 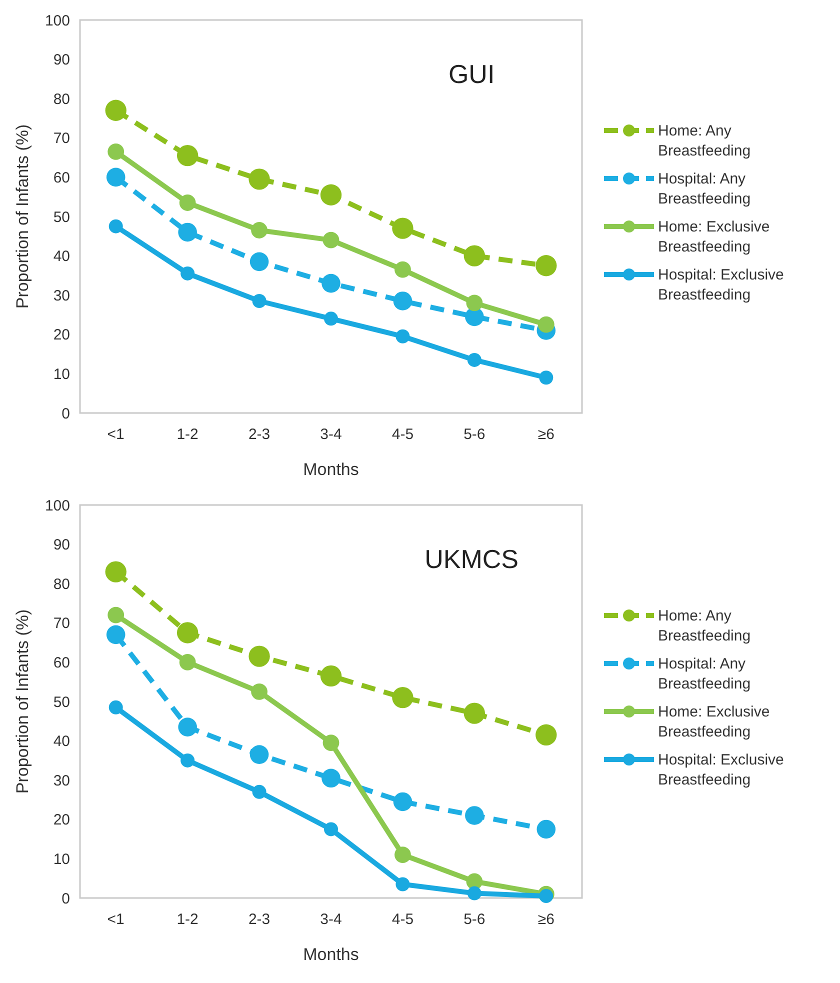 I want to click on x-tick-label: ≥6, so click(x=546, y=919).